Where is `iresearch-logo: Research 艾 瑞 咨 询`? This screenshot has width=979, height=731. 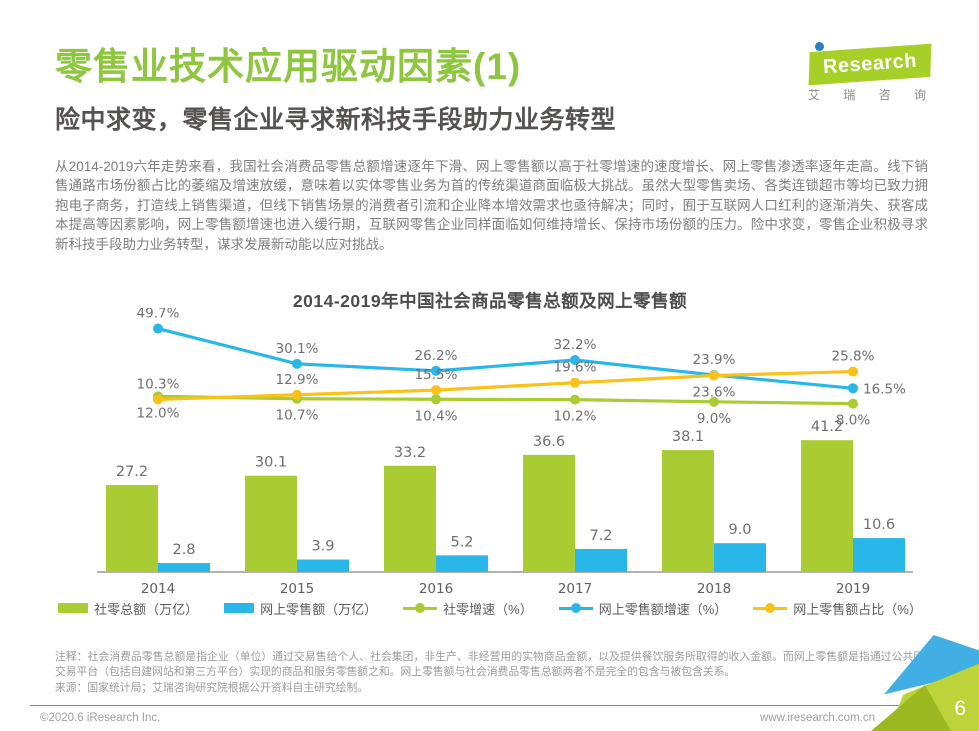 iresearch-logo: Research 艾 瑞 咨 询 is located at coordinates (865, 72).